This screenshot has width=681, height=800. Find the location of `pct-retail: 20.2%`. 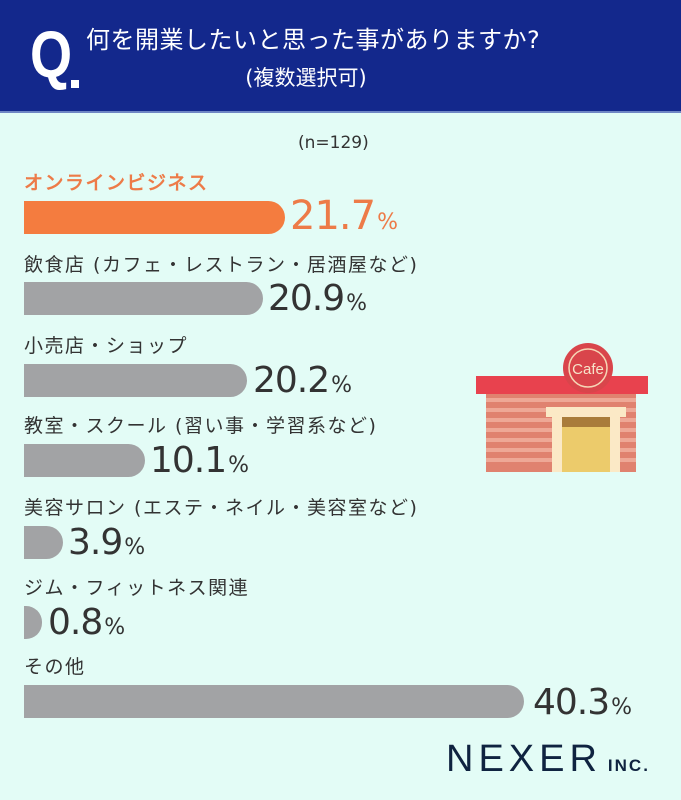

pct-retail: 20.2% is located at coordinates (302, 384).